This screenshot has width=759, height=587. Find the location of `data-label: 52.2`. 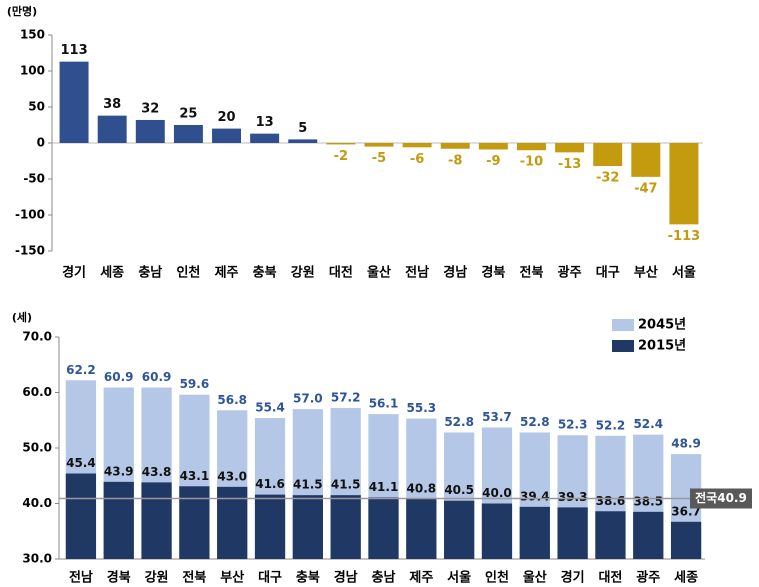

data-label: 52.2 is located at coordinates (611, 425).